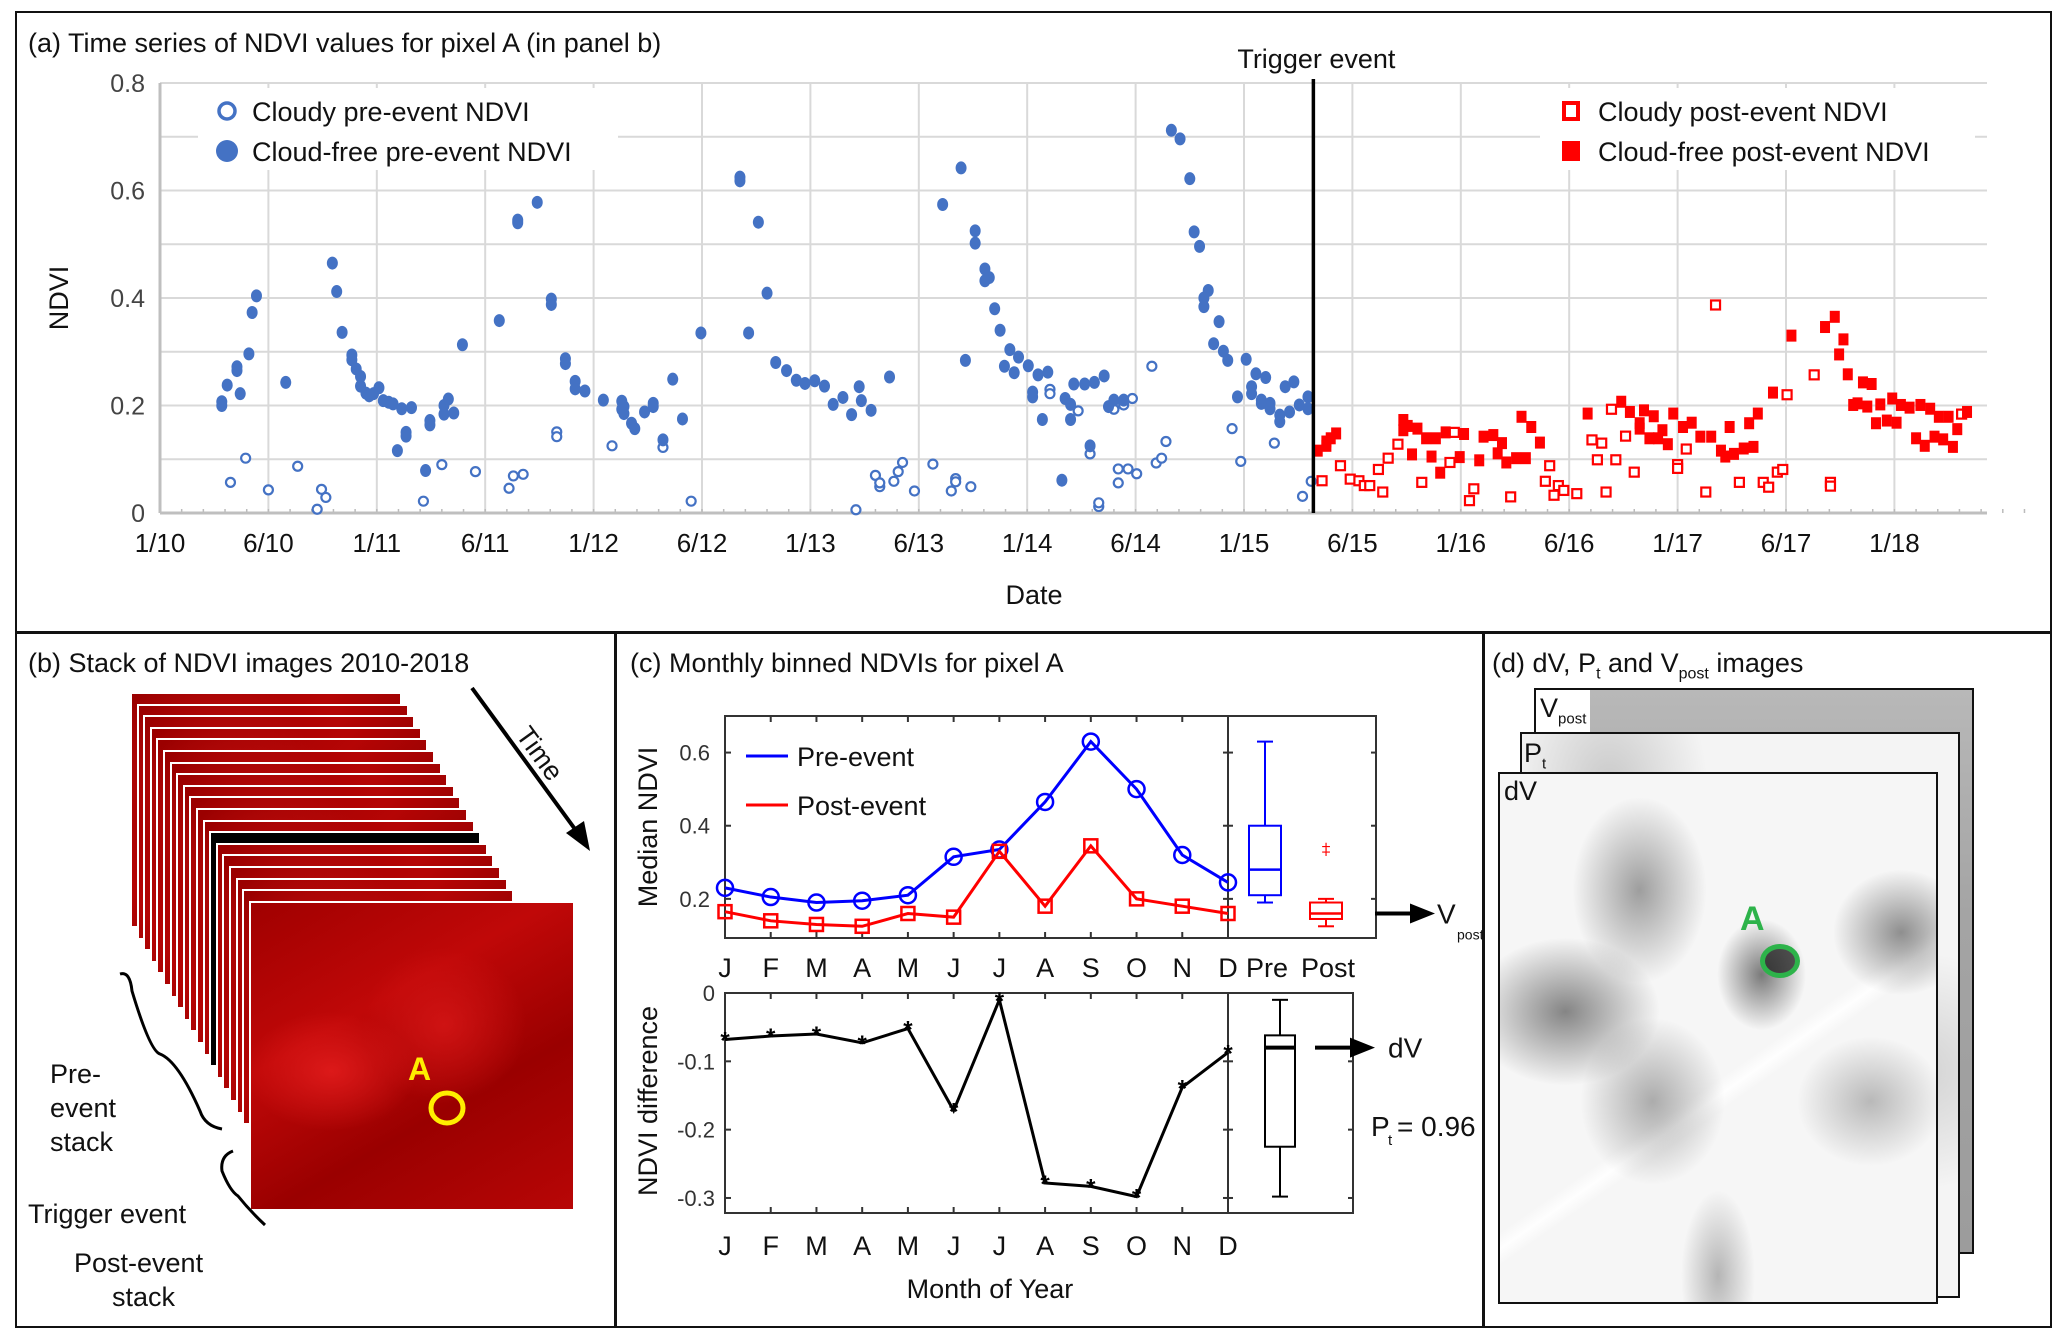  Describe the element at coordinates (1033, 632) in the screenshot. I see `divider-horizontal` at that location.